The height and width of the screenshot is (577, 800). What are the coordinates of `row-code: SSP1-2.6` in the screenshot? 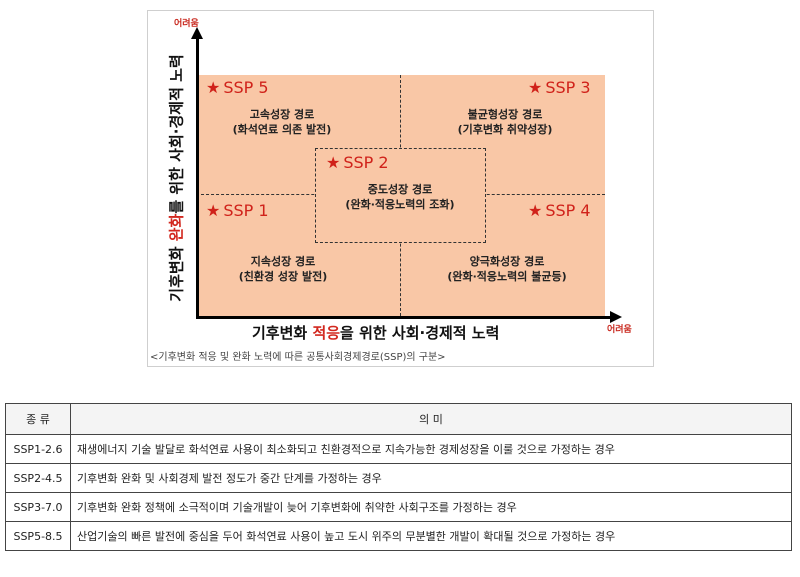 It's located at (38, 449).